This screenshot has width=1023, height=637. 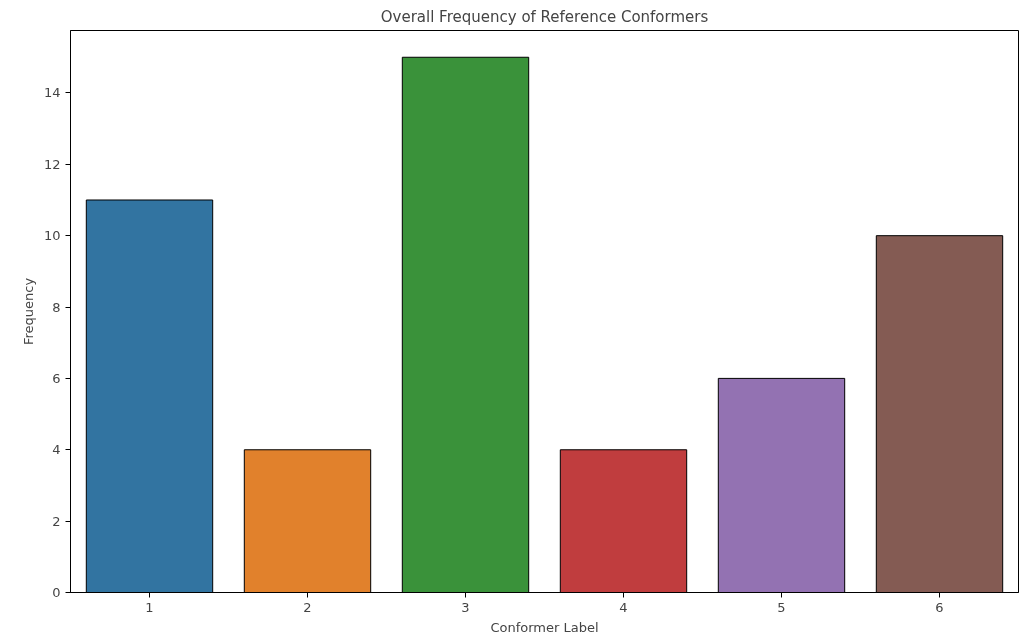 I want to click on x-tick-label: 1, so click(x=149, y=607).